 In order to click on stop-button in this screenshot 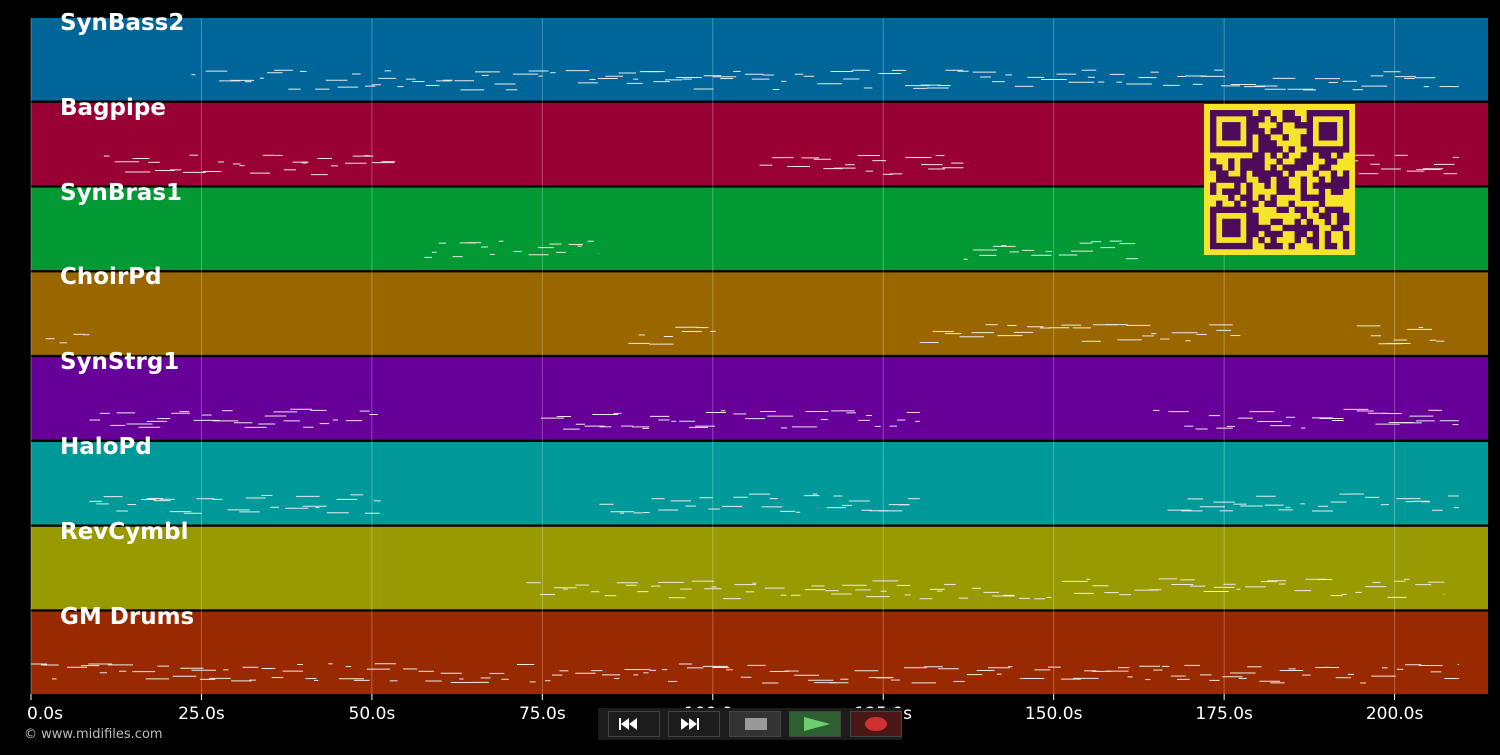, I will do `click(755, 724)`.